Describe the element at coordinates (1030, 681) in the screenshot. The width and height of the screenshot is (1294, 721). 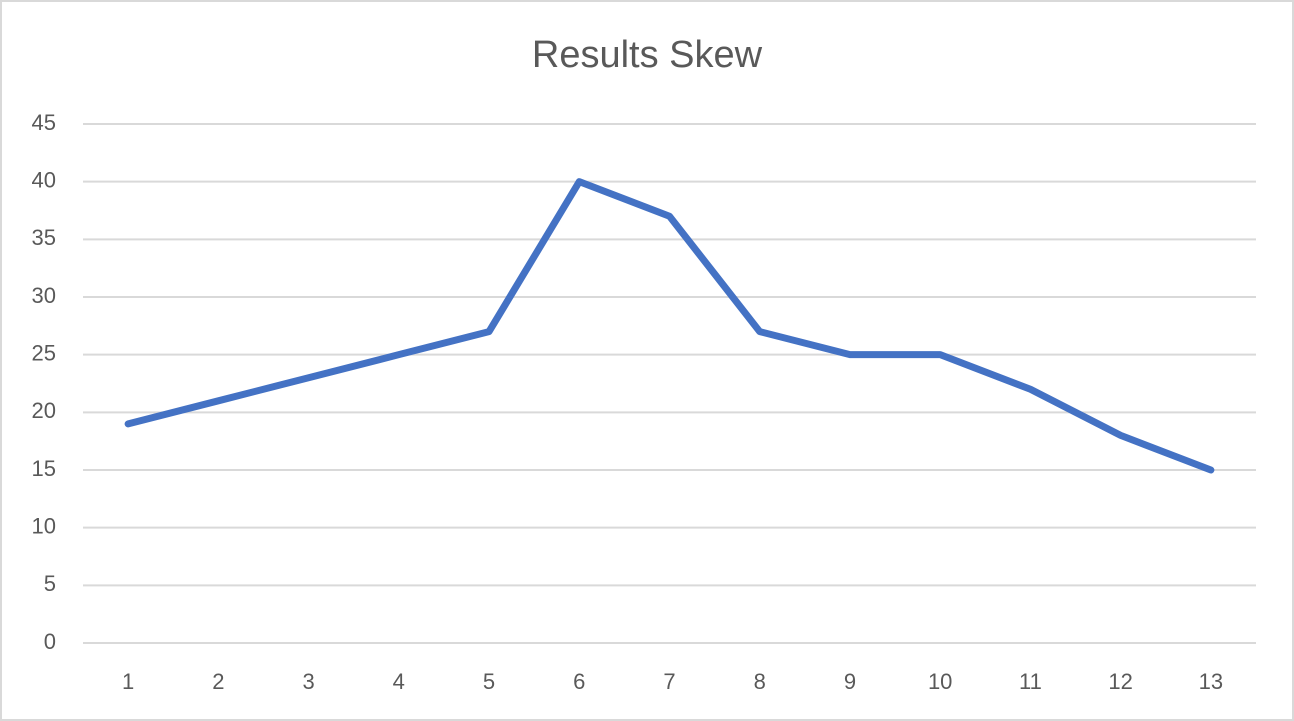
I see `x-tick-label: 11` at that location.